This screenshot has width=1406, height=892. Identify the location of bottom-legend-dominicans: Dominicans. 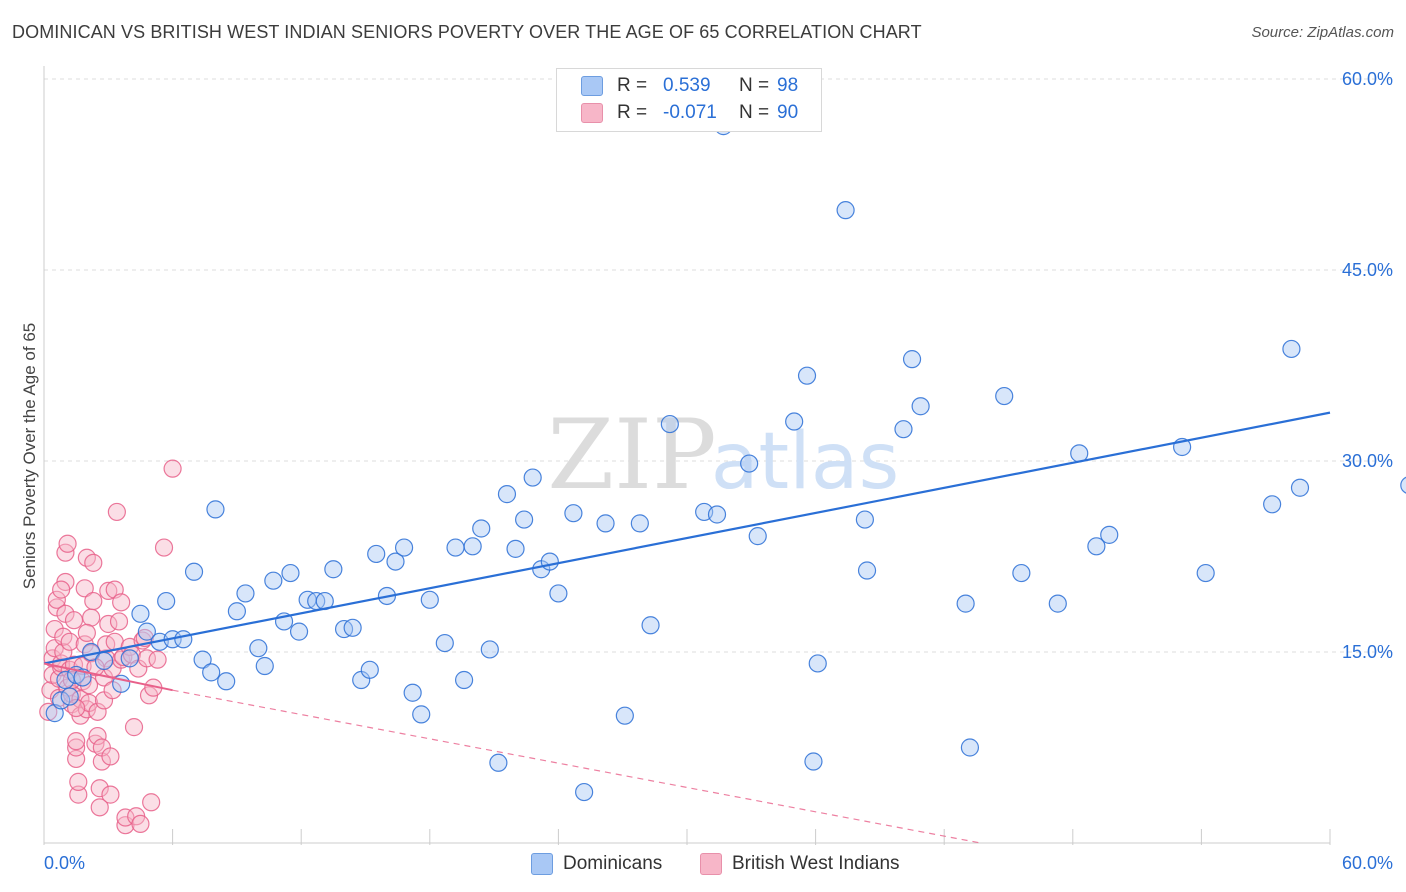
(596, 864).